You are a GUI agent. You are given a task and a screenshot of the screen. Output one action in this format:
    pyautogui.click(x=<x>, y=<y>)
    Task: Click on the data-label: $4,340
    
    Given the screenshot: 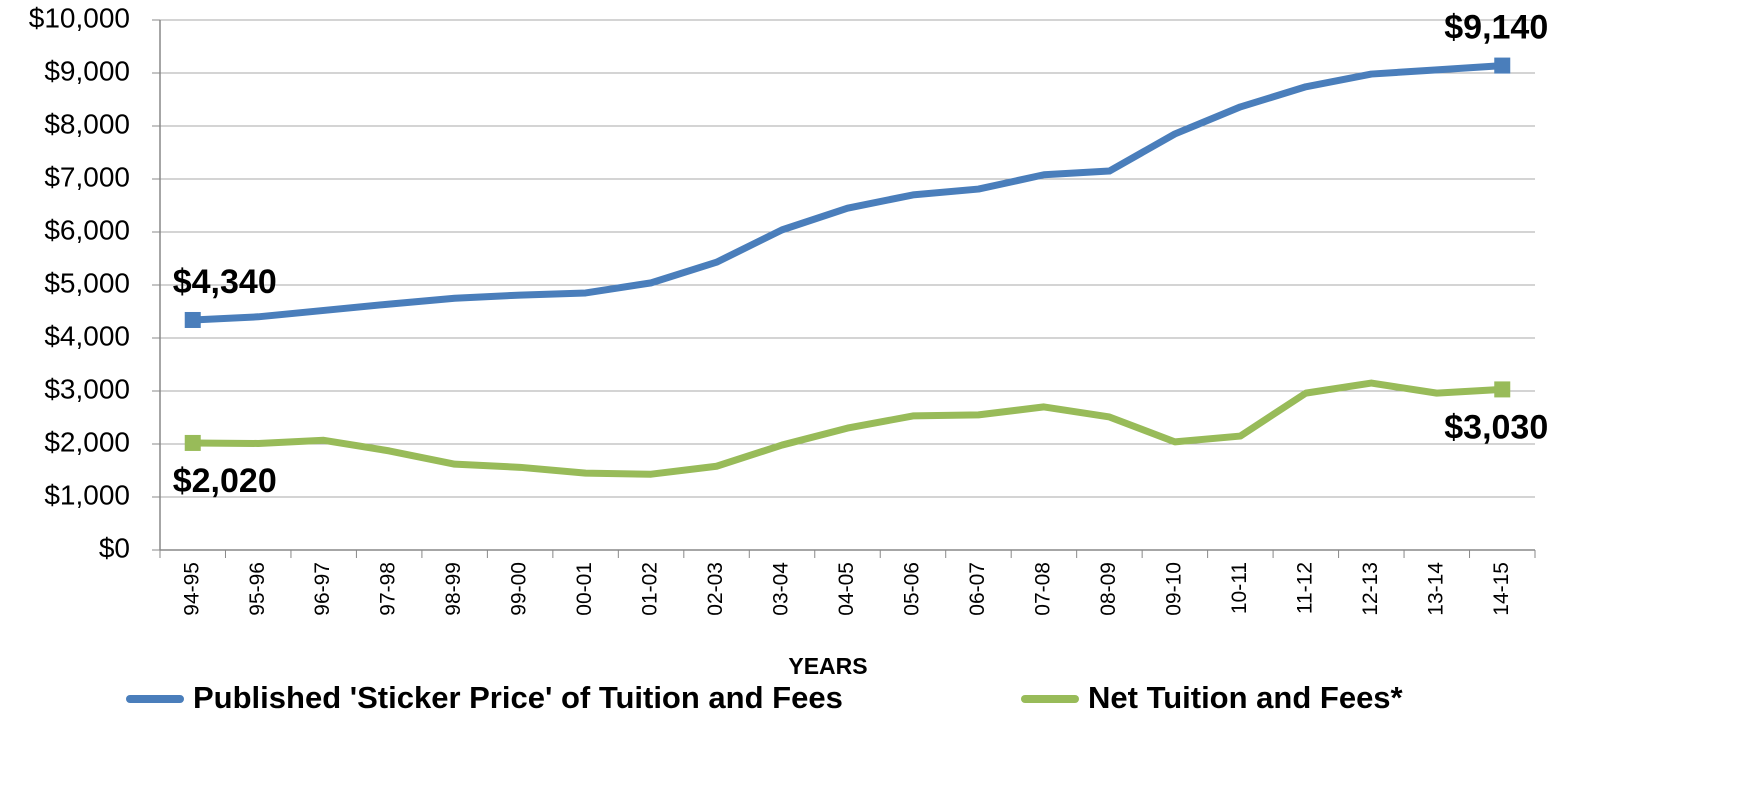 What is the action you would take?
    pyautogui.click(x=225, y=282)
    